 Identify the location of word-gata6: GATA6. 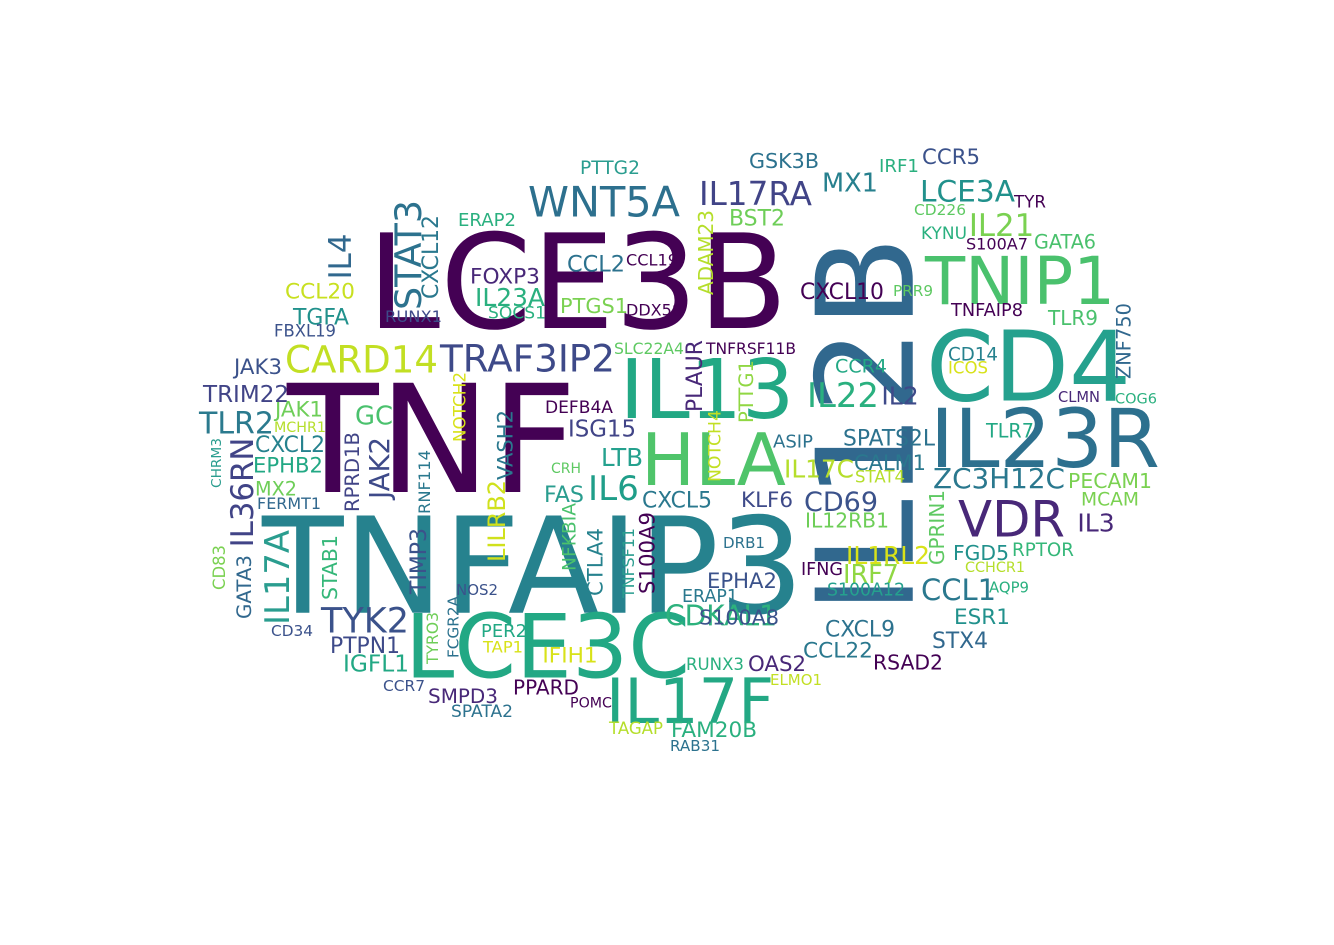
(1065, 242).